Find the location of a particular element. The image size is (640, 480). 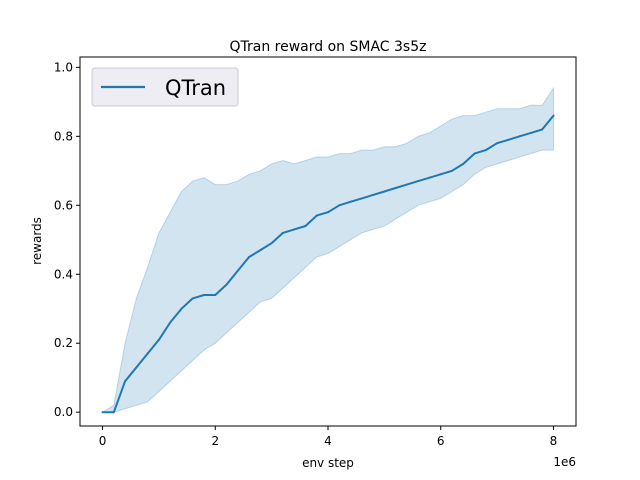

y-tick-label: 0.0 is located at coordinates (63, 412).